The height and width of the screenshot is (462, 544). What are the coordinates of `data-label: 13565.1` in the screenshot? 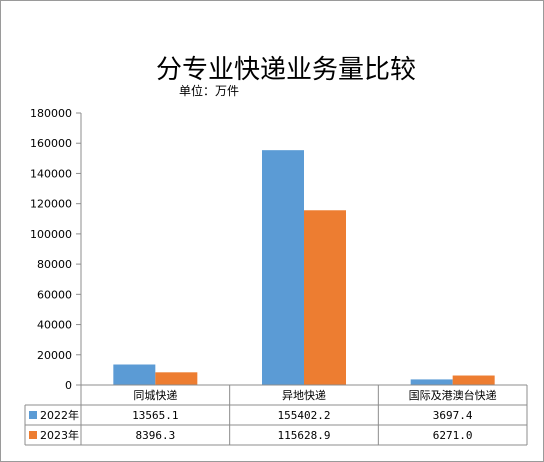 It's located at (155, 415).